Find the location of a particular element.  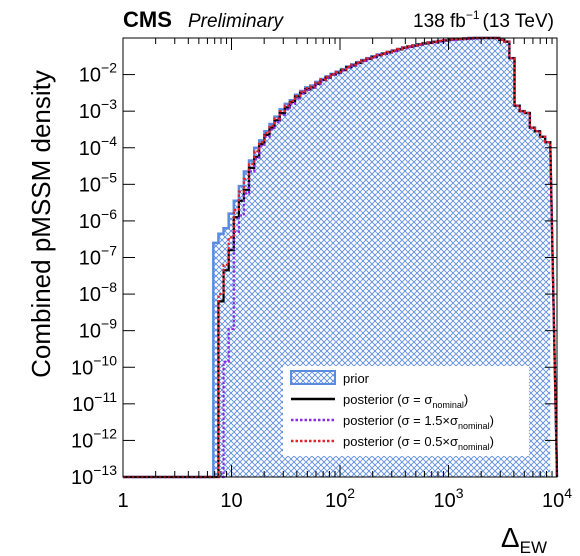

x-tick-label: 1 is located at coordinates (122, 501).